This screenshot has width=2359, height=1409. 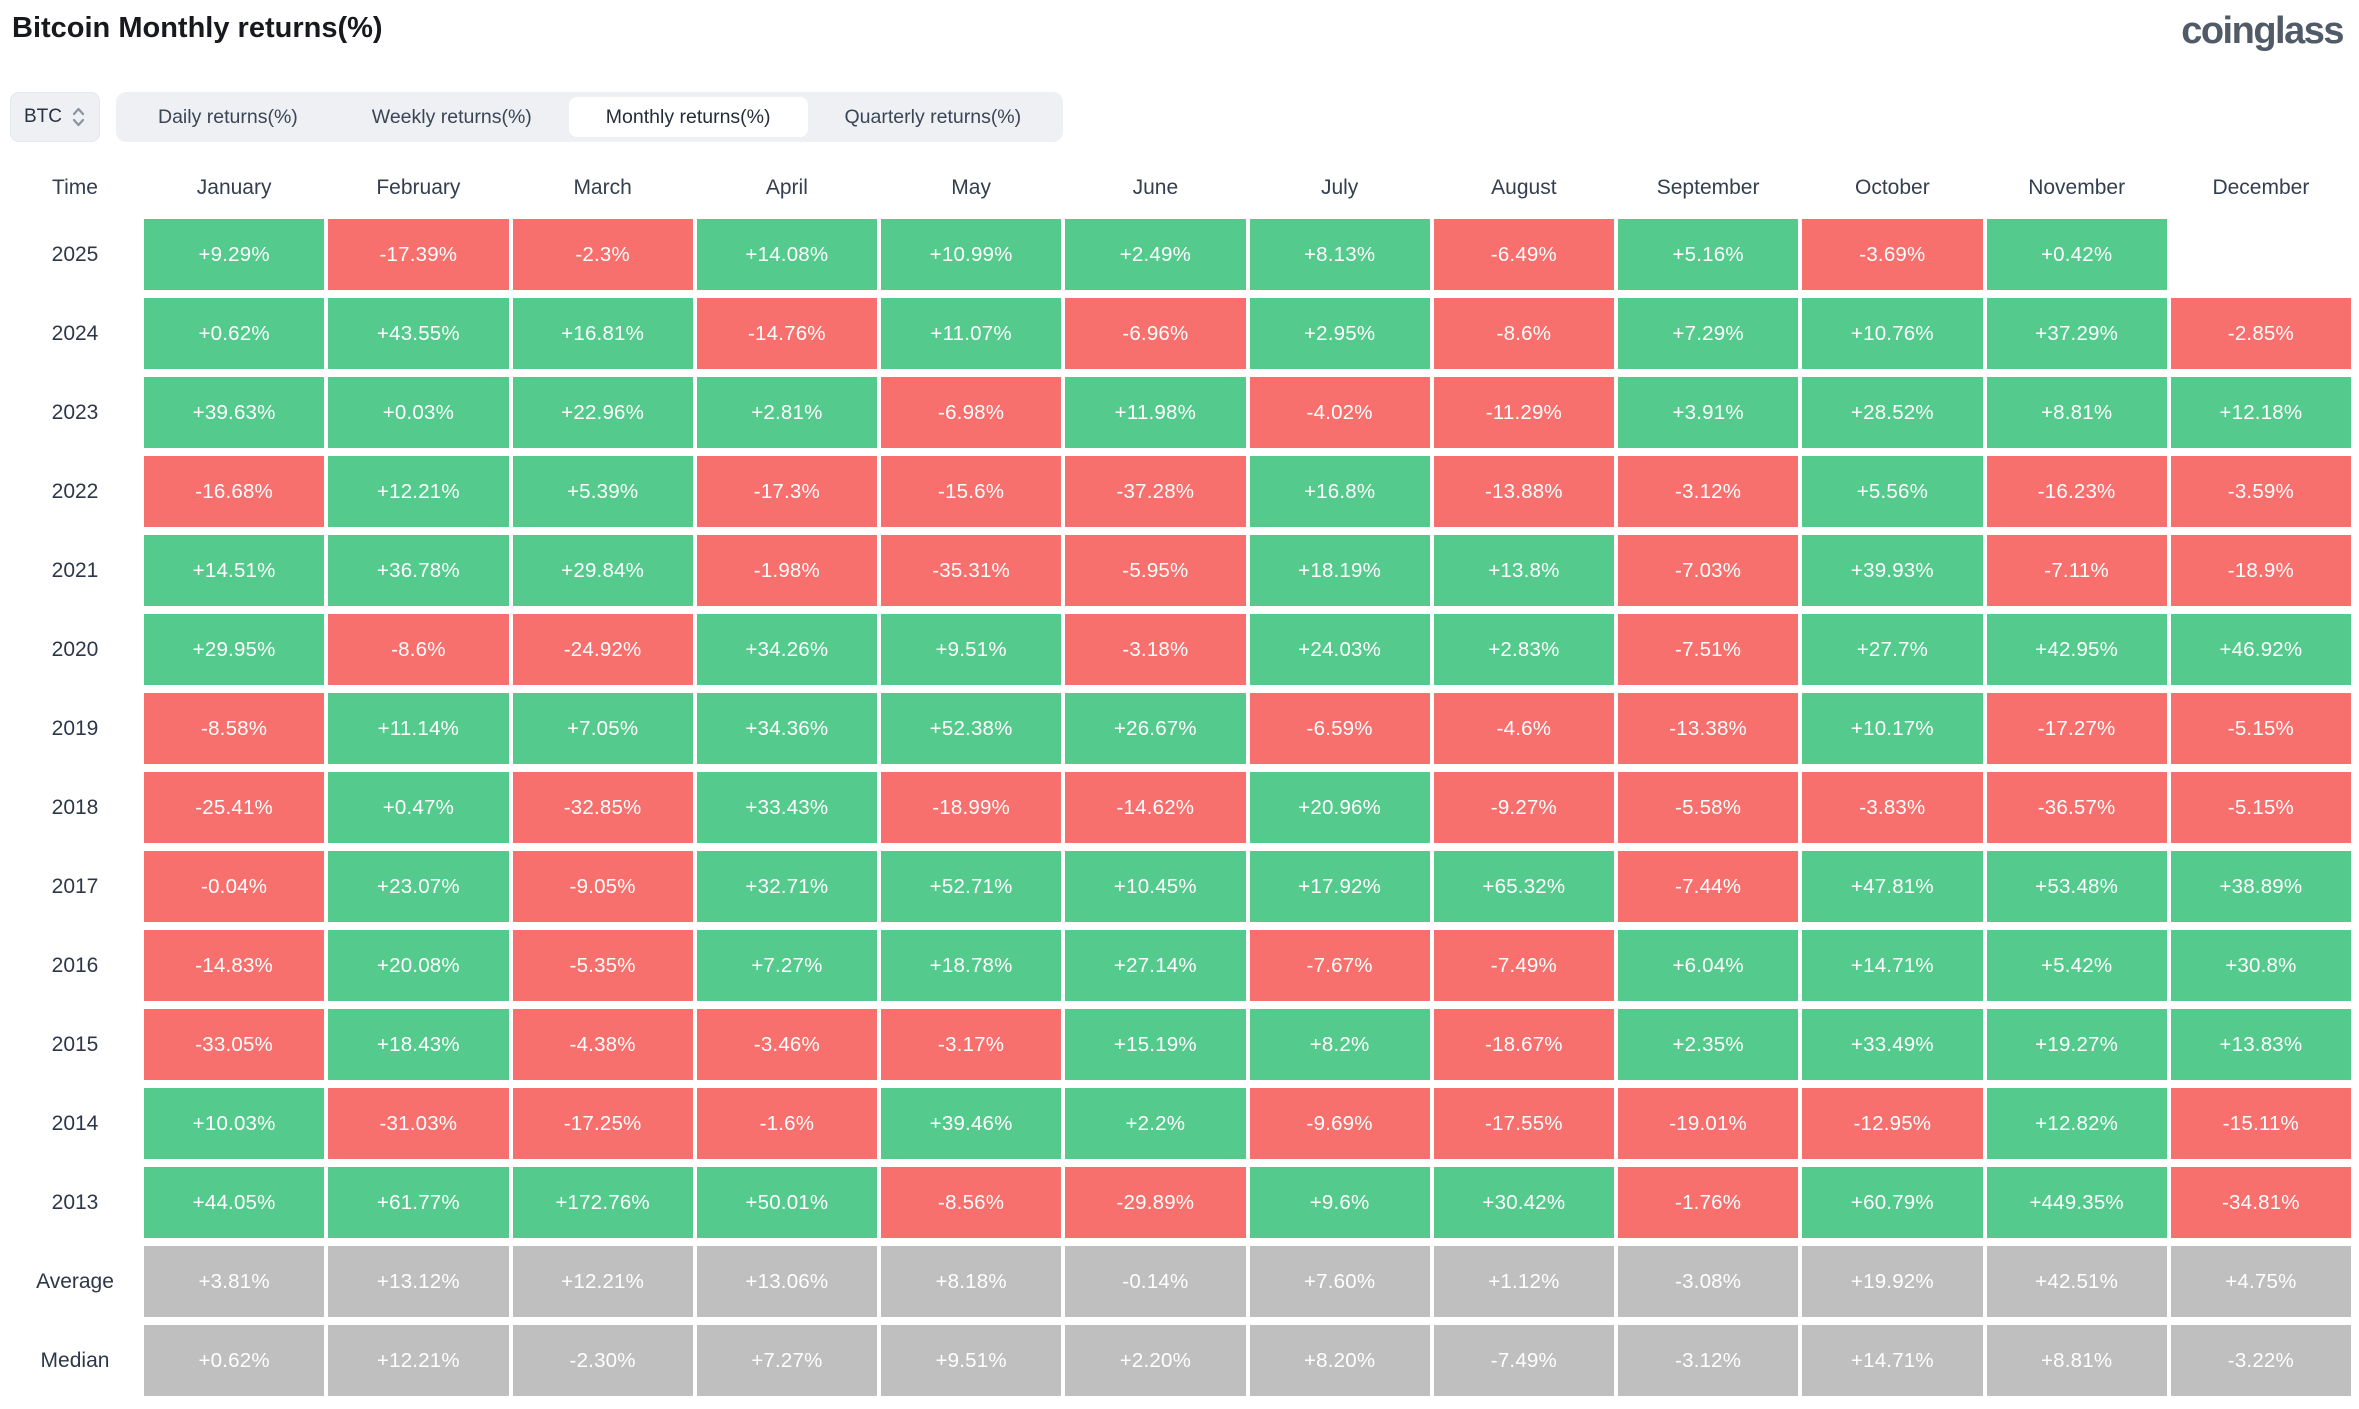 I want to click on return-cell: +13.06%, so click(x=786, y=1281).